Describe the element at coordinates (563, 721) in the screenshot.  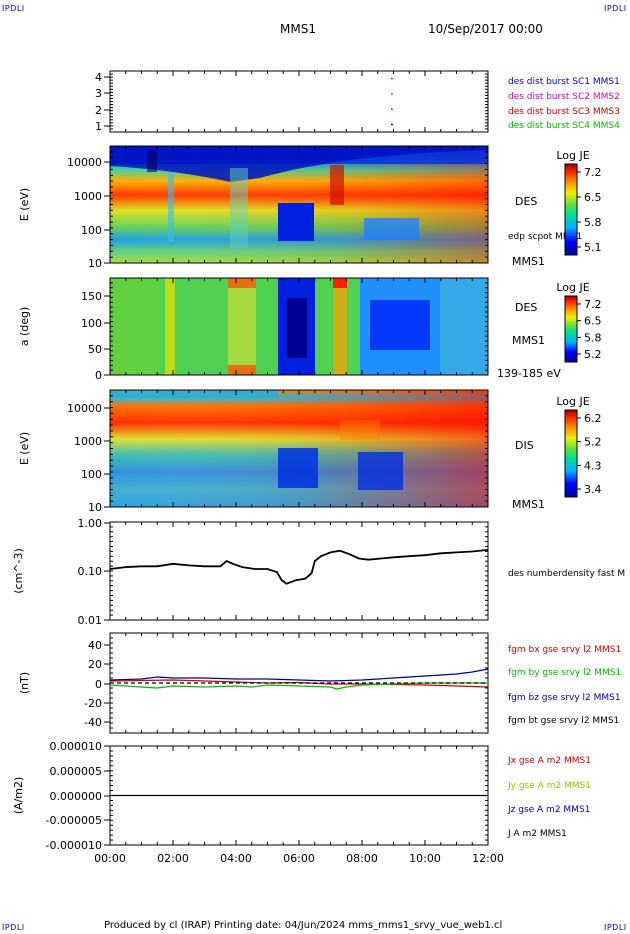
I see `legend-entry: fgm bt gse srvy l2 MMS1` at that location.